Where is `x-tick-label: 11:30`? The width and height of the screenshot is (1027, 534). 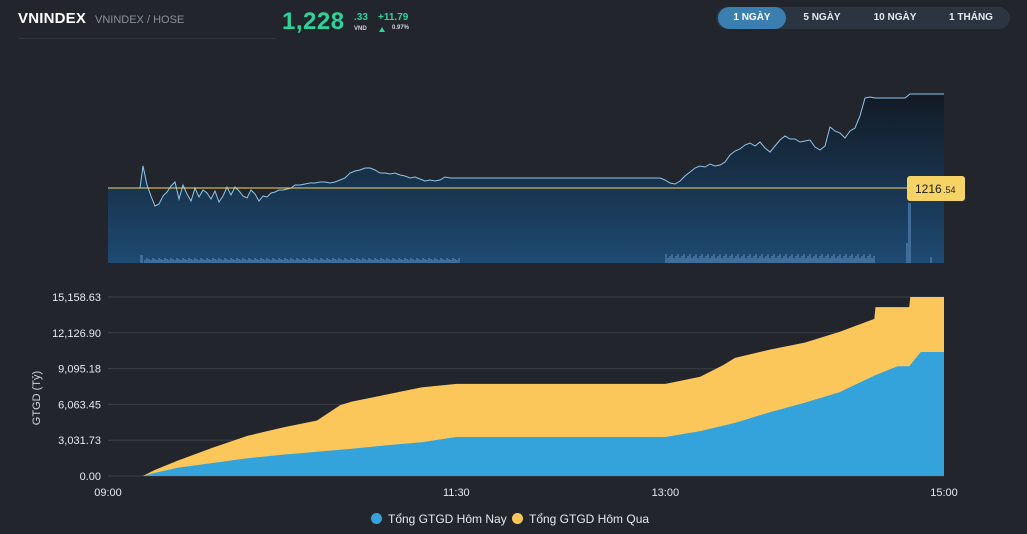 x-tick-label: 11:30 is located at coordinates (456, 493).